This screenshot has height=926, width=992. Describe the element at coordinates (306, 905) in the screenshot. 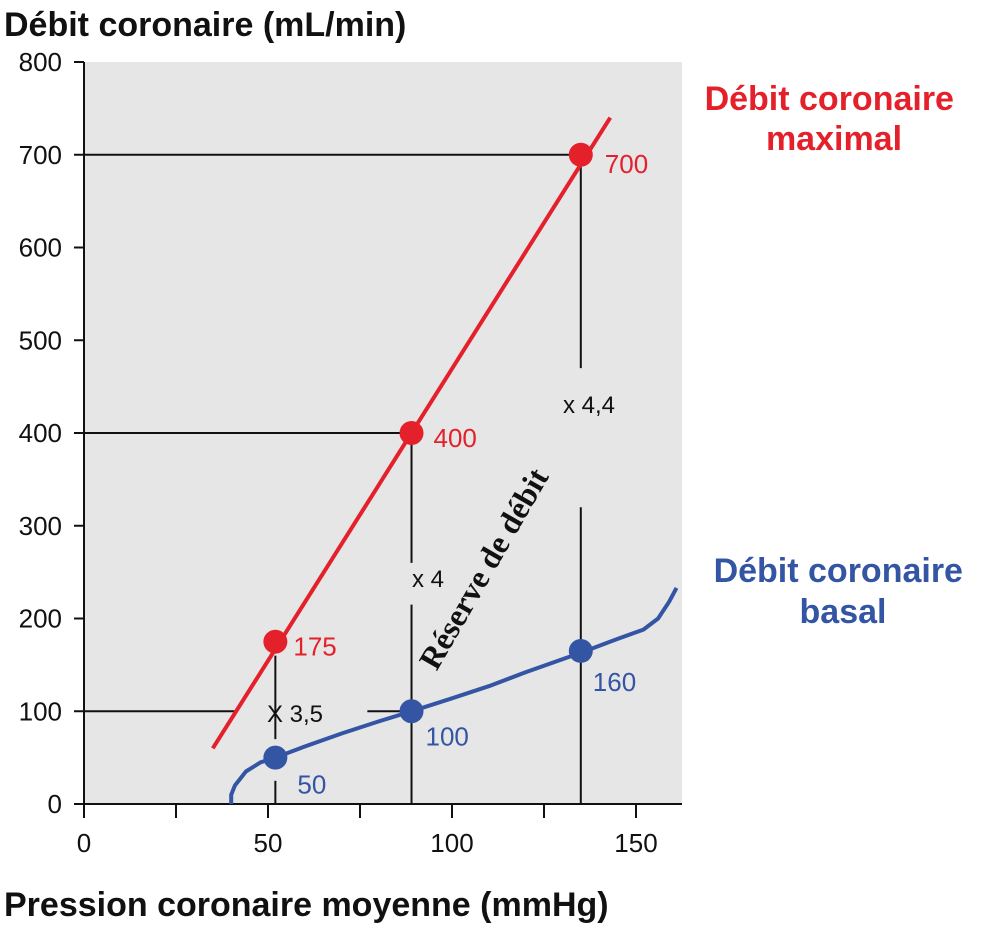

I see `x-axis-title: Pression coronaire moyenne (mmHg)` at that location.